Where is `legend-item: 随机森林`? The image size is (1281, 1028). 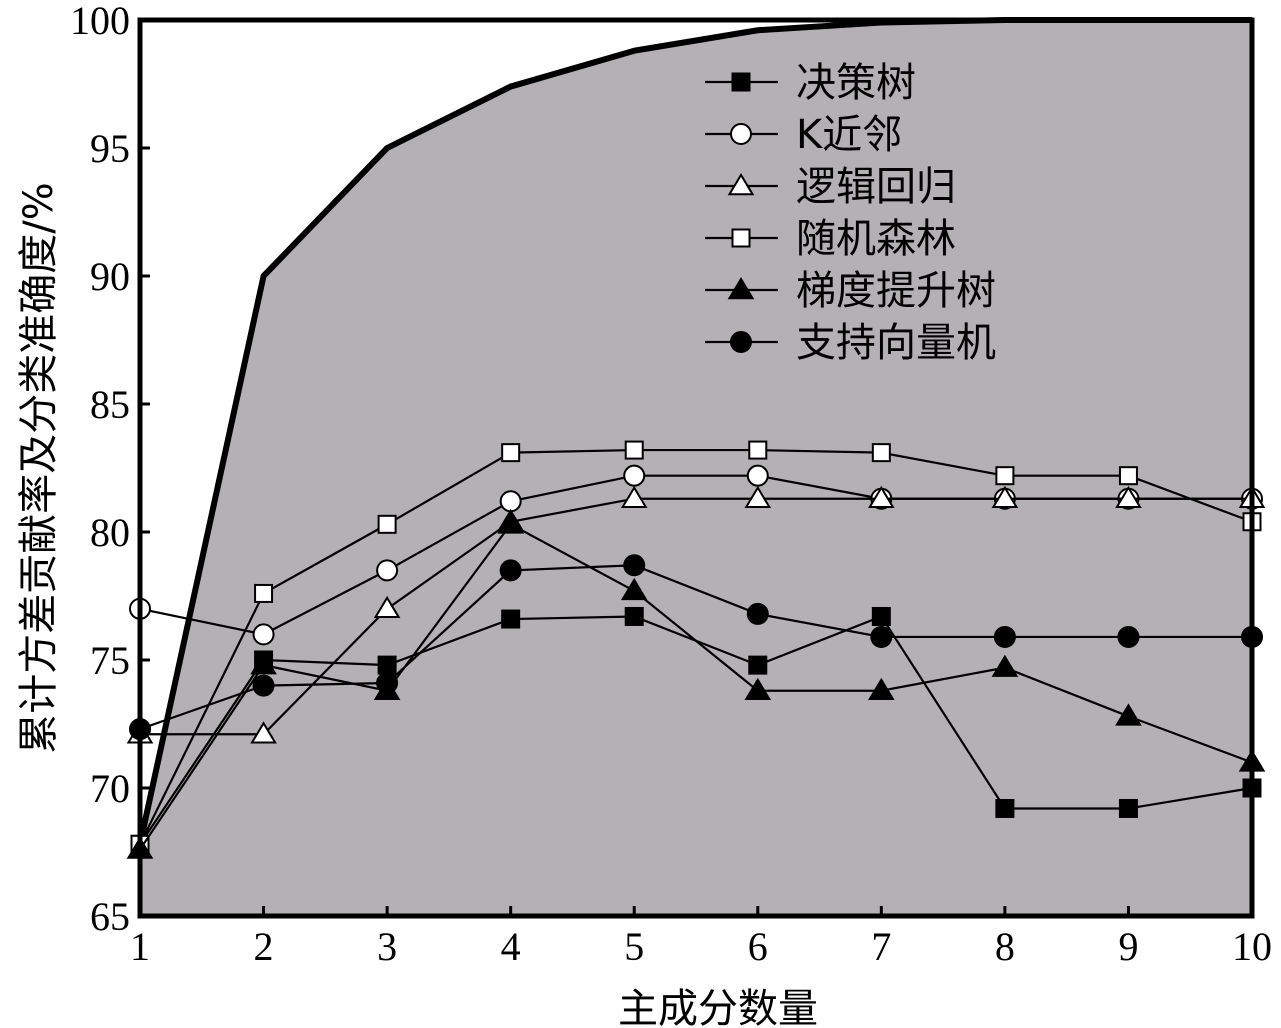
legend-item: 随机森林 is located at coordinates (830, 239).